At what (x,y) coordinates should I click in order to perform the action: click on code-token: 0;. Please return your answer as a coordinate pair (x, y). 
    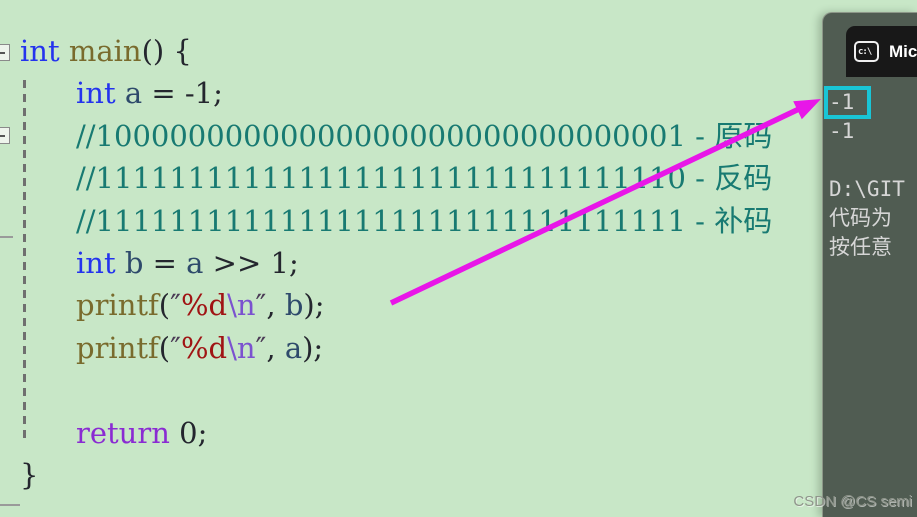
    Looking at the image, I should click on (188, 432).